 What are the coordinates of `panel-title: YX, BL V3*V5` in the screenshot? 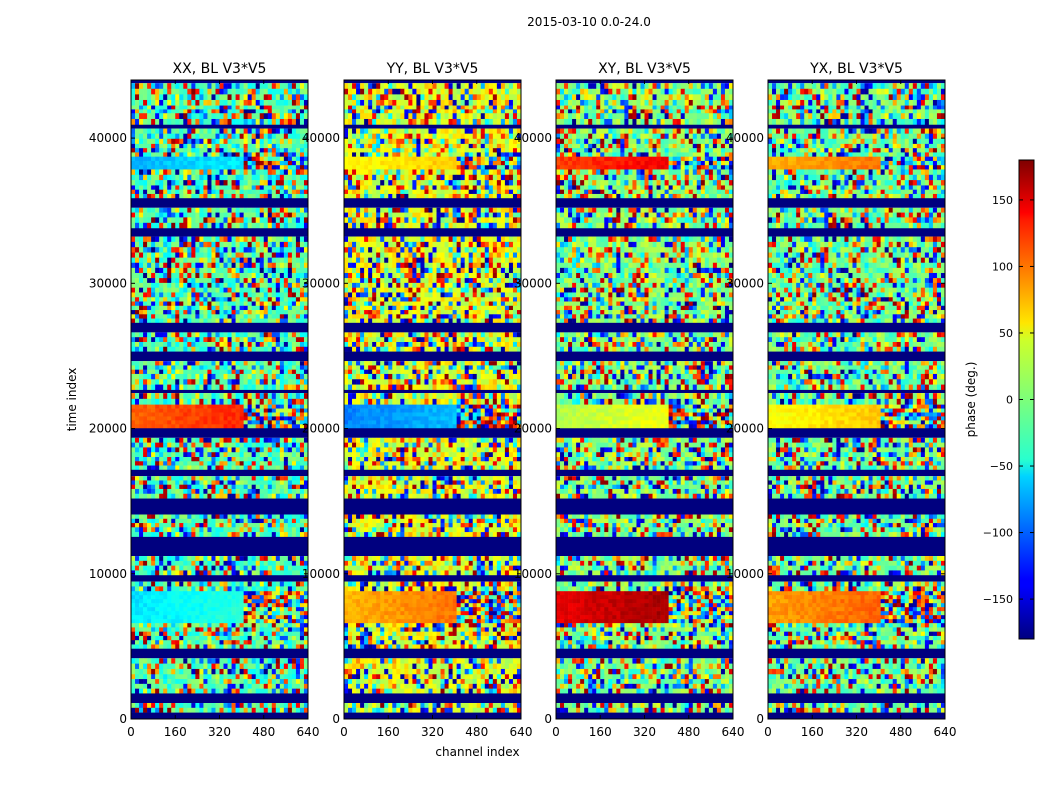 It's located at (856, 69).